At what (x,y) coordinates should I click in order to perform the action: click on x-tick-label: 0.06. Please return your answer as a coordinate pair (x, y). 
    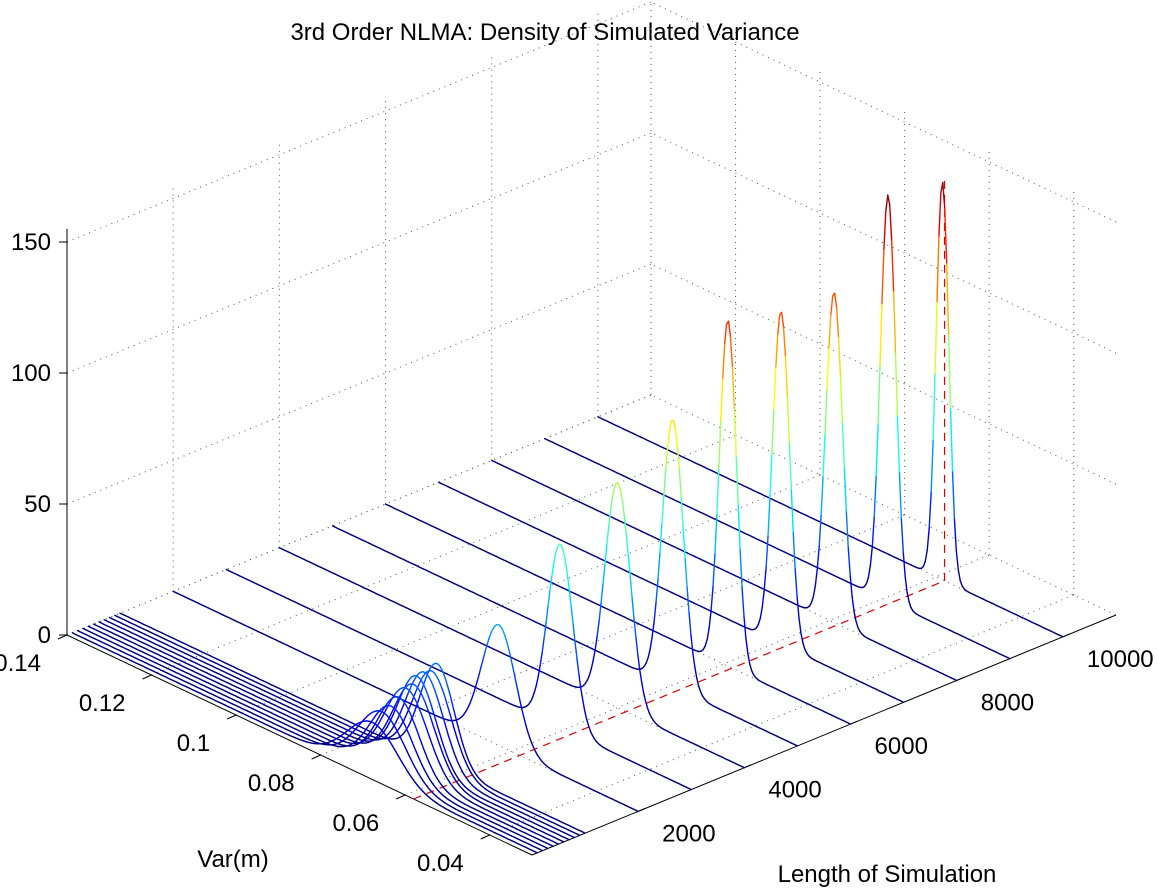
    Looking at the image, I should click on (355, 823).